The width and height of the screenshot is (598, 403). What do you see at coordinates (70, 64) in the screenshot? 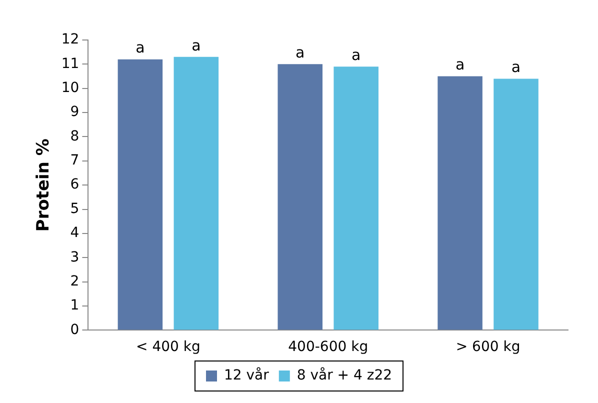
I see `y-tick-label: 11` at bounding box center [70, 64].